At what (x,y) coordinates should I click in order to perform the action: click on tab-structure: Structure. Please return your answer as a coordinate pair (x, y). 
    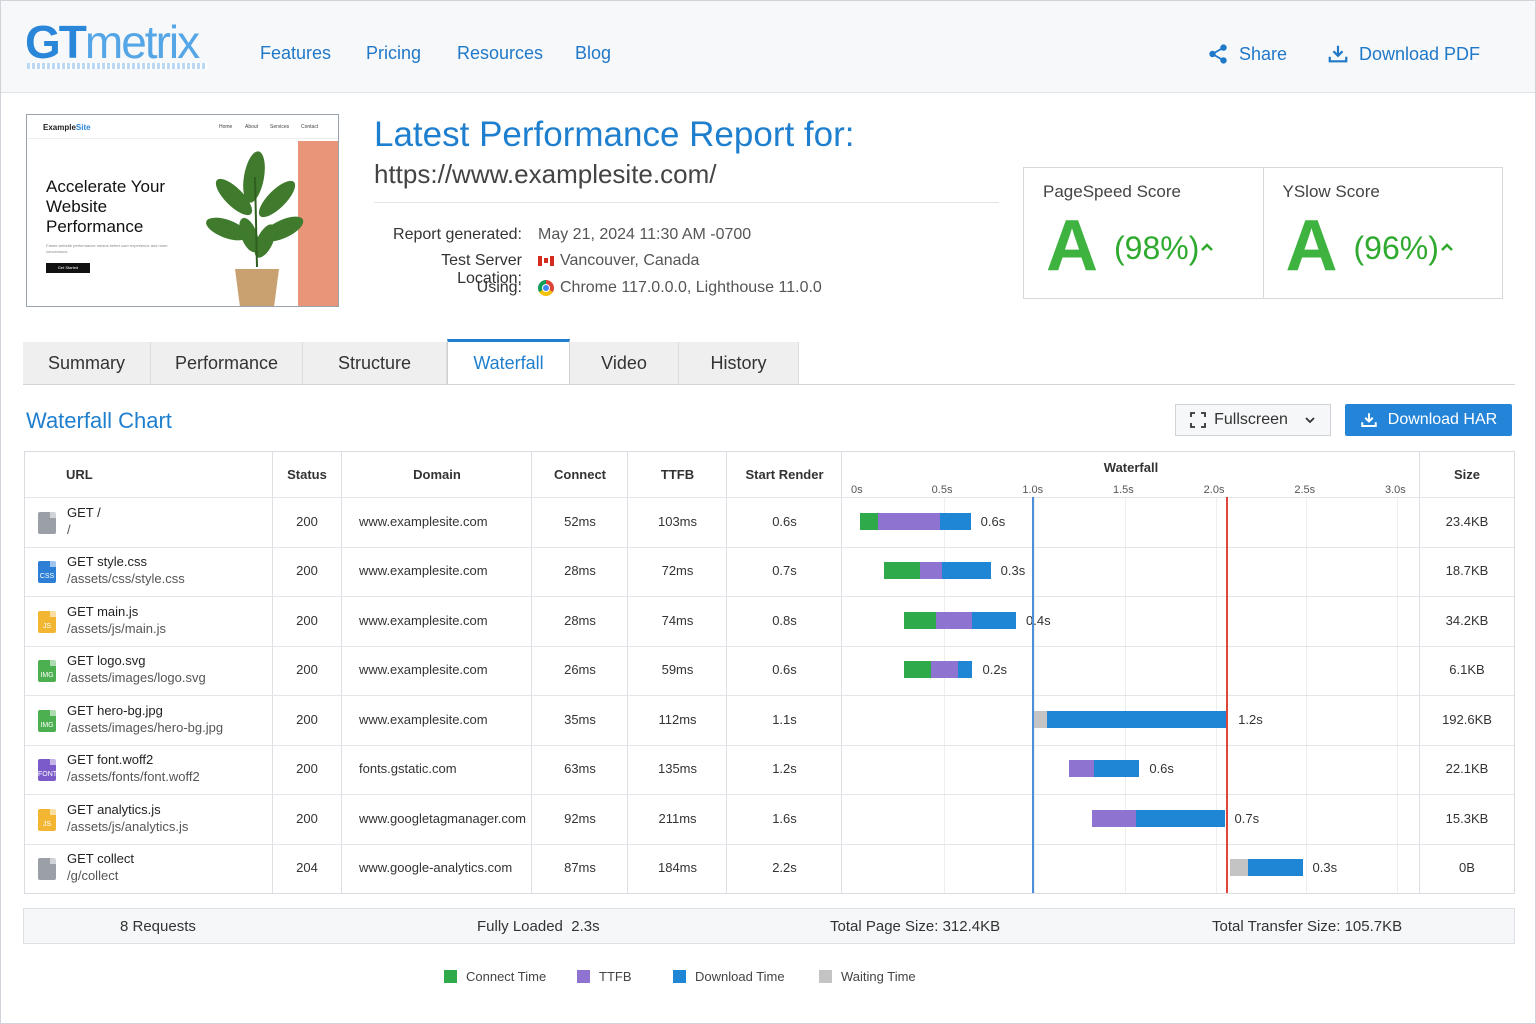
    Looking at the image, I should click on (375, 363).